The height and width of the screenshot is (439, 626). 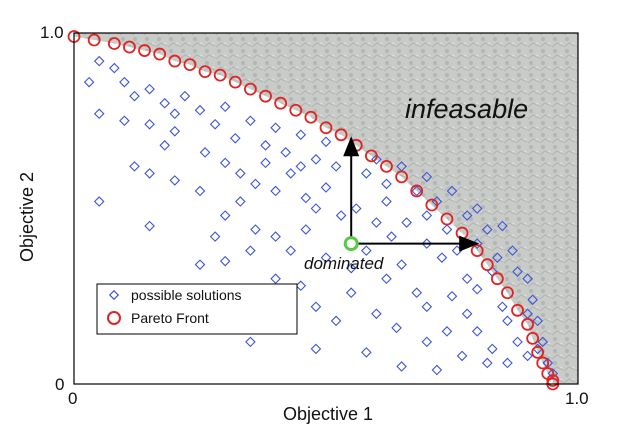 I want to click on legend-label-solutions: possible solutions, so click(x=186, y=295).